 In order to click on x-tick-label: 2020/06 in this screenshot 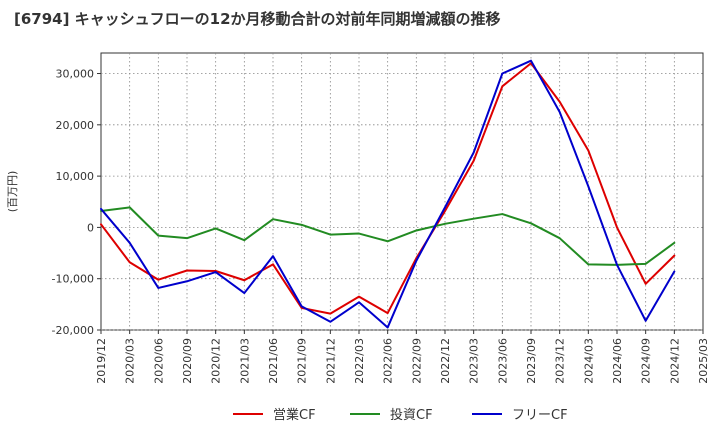, I will do `click(158, 361)`.